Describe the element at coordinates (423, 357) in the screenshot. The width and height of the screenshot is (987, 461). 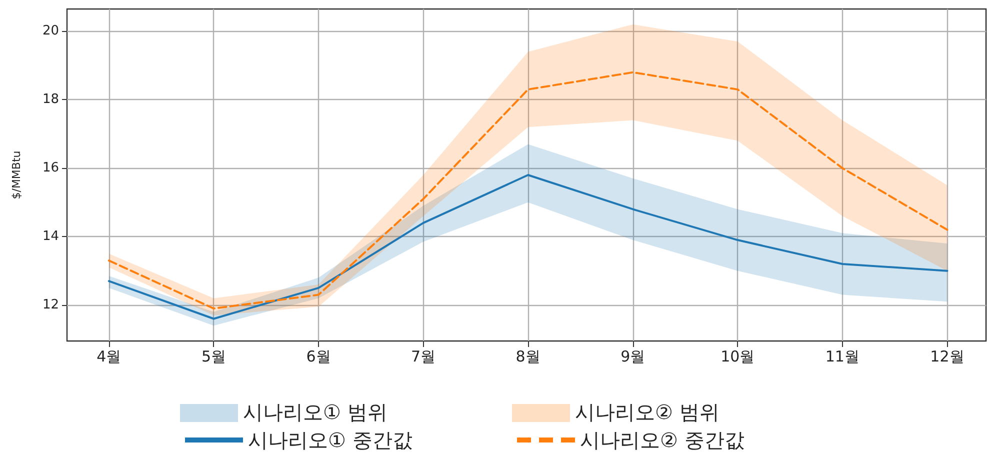
I see `x-tick-label: 7월` at that location.